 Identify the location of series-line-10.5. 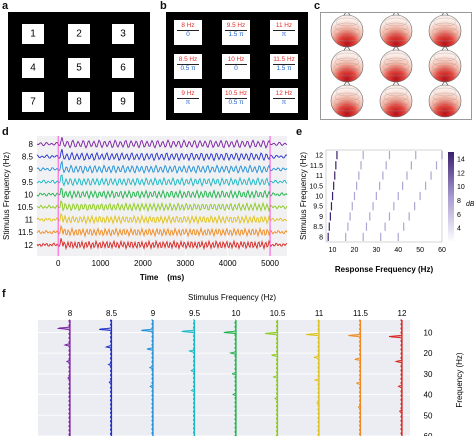
(162, 206).